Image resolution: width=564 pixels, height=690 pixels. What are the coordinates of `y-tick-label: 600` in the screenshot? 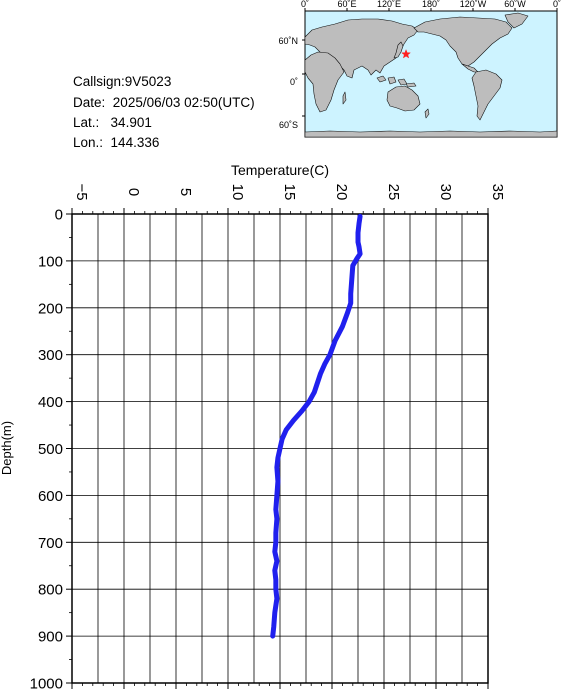 It's located at (50, 496).